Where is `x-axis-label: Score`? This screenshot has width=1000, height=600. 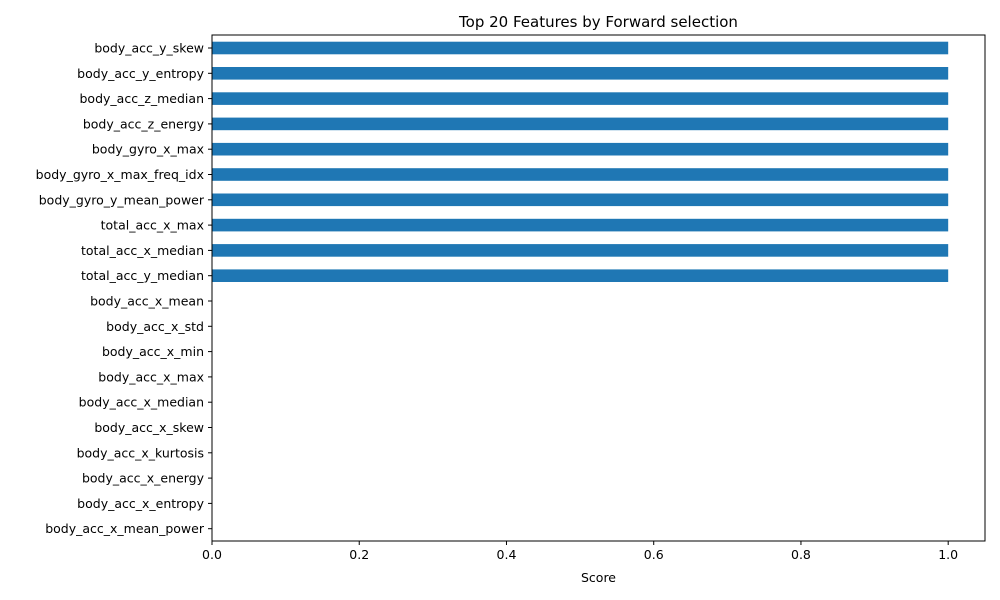 x-axis-label: Score is located at coordinates (598, 577).